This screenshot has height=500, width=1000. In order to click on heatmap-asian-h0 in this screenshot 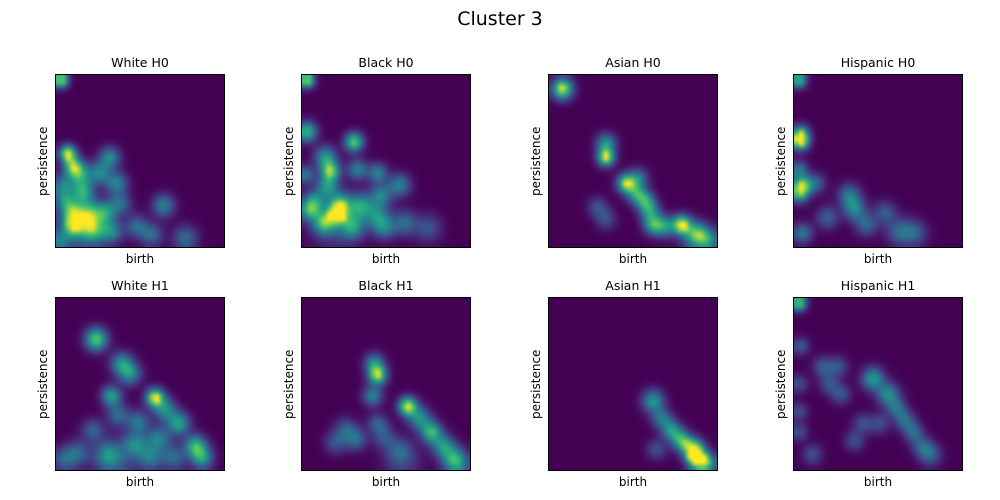, I will do `click(633, 161)`.